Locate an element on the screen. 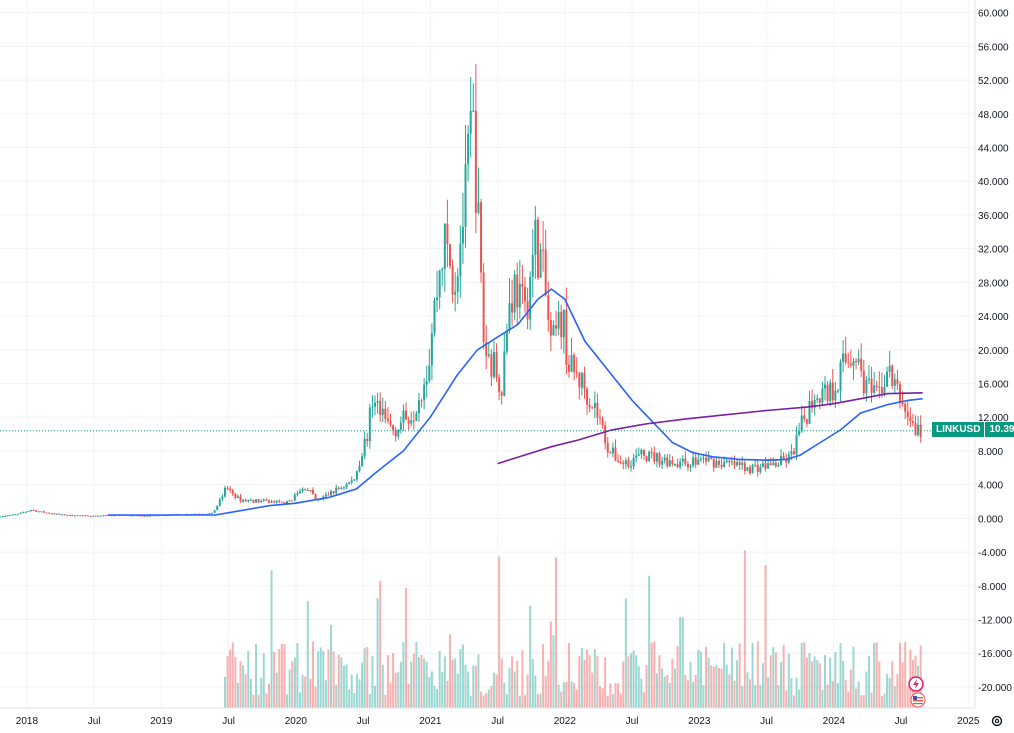  us-flag-badge-icon is located at coordinates (918, 700).